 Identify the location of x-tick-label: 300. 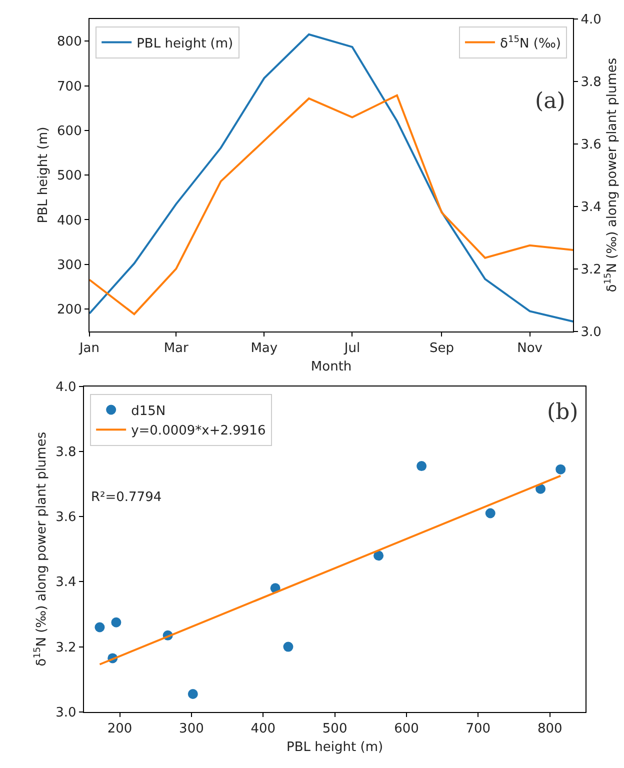
(191, 729).